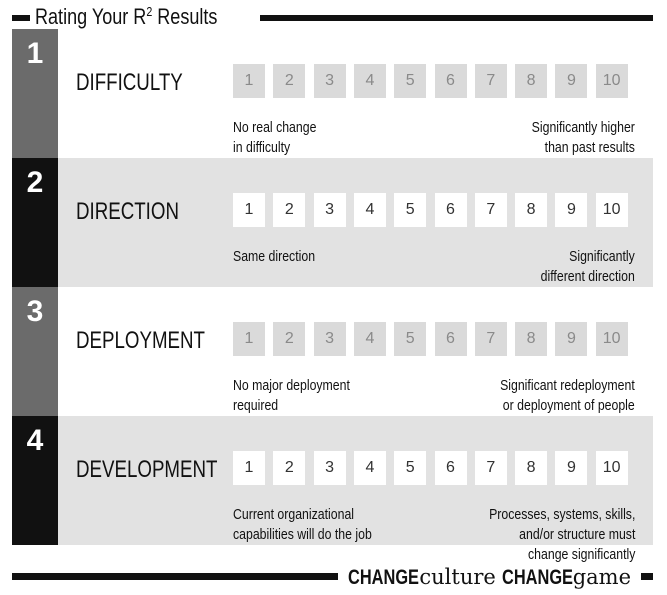  I want to click on scale-high-description: Significantly higher than past results, so click(583, 137).